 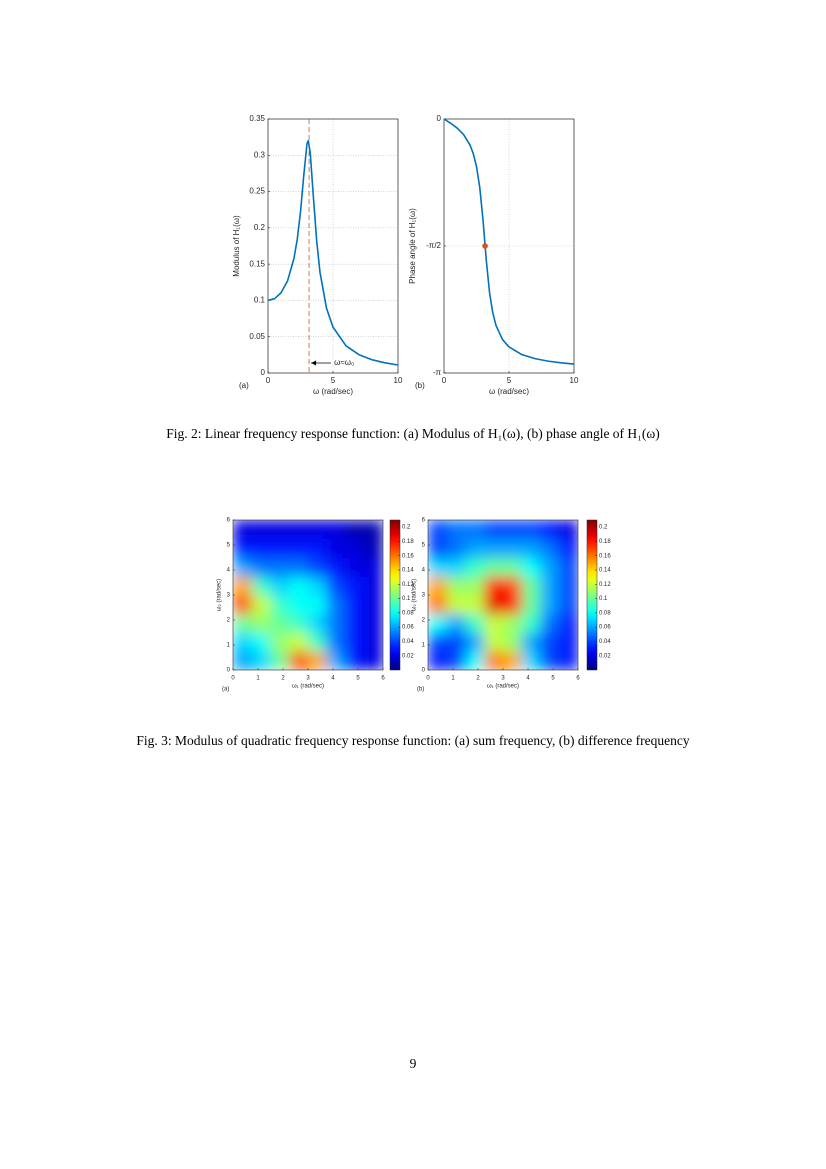 I want to click on y-tick-label: 2, so click(x=424, y=621).